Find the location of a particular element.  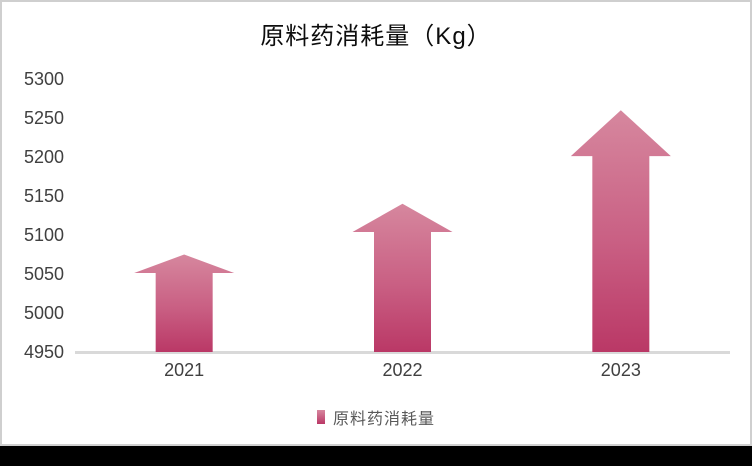

legend-marker-icon is located at coordinates (320, 417).